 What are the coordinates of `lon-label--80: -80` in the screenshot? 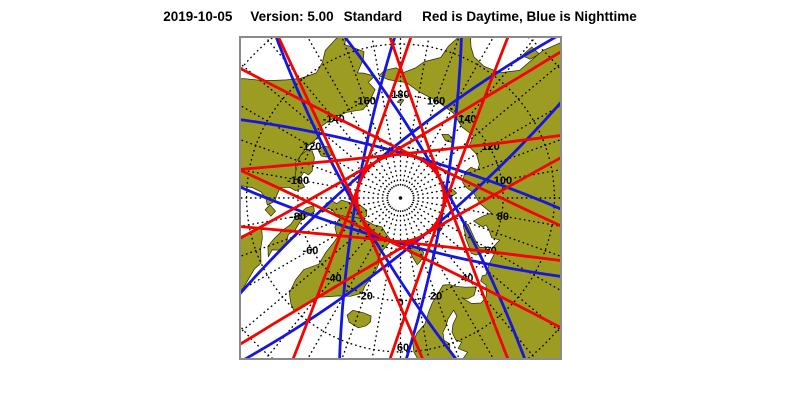 It's located at (298, 217).